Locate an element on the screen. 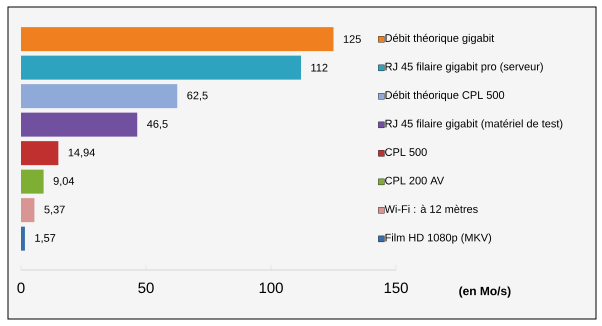 Image resolution: width=602 pixels, height=326 pixels. data-label: 5,37 is located at coordinates (54, 210).